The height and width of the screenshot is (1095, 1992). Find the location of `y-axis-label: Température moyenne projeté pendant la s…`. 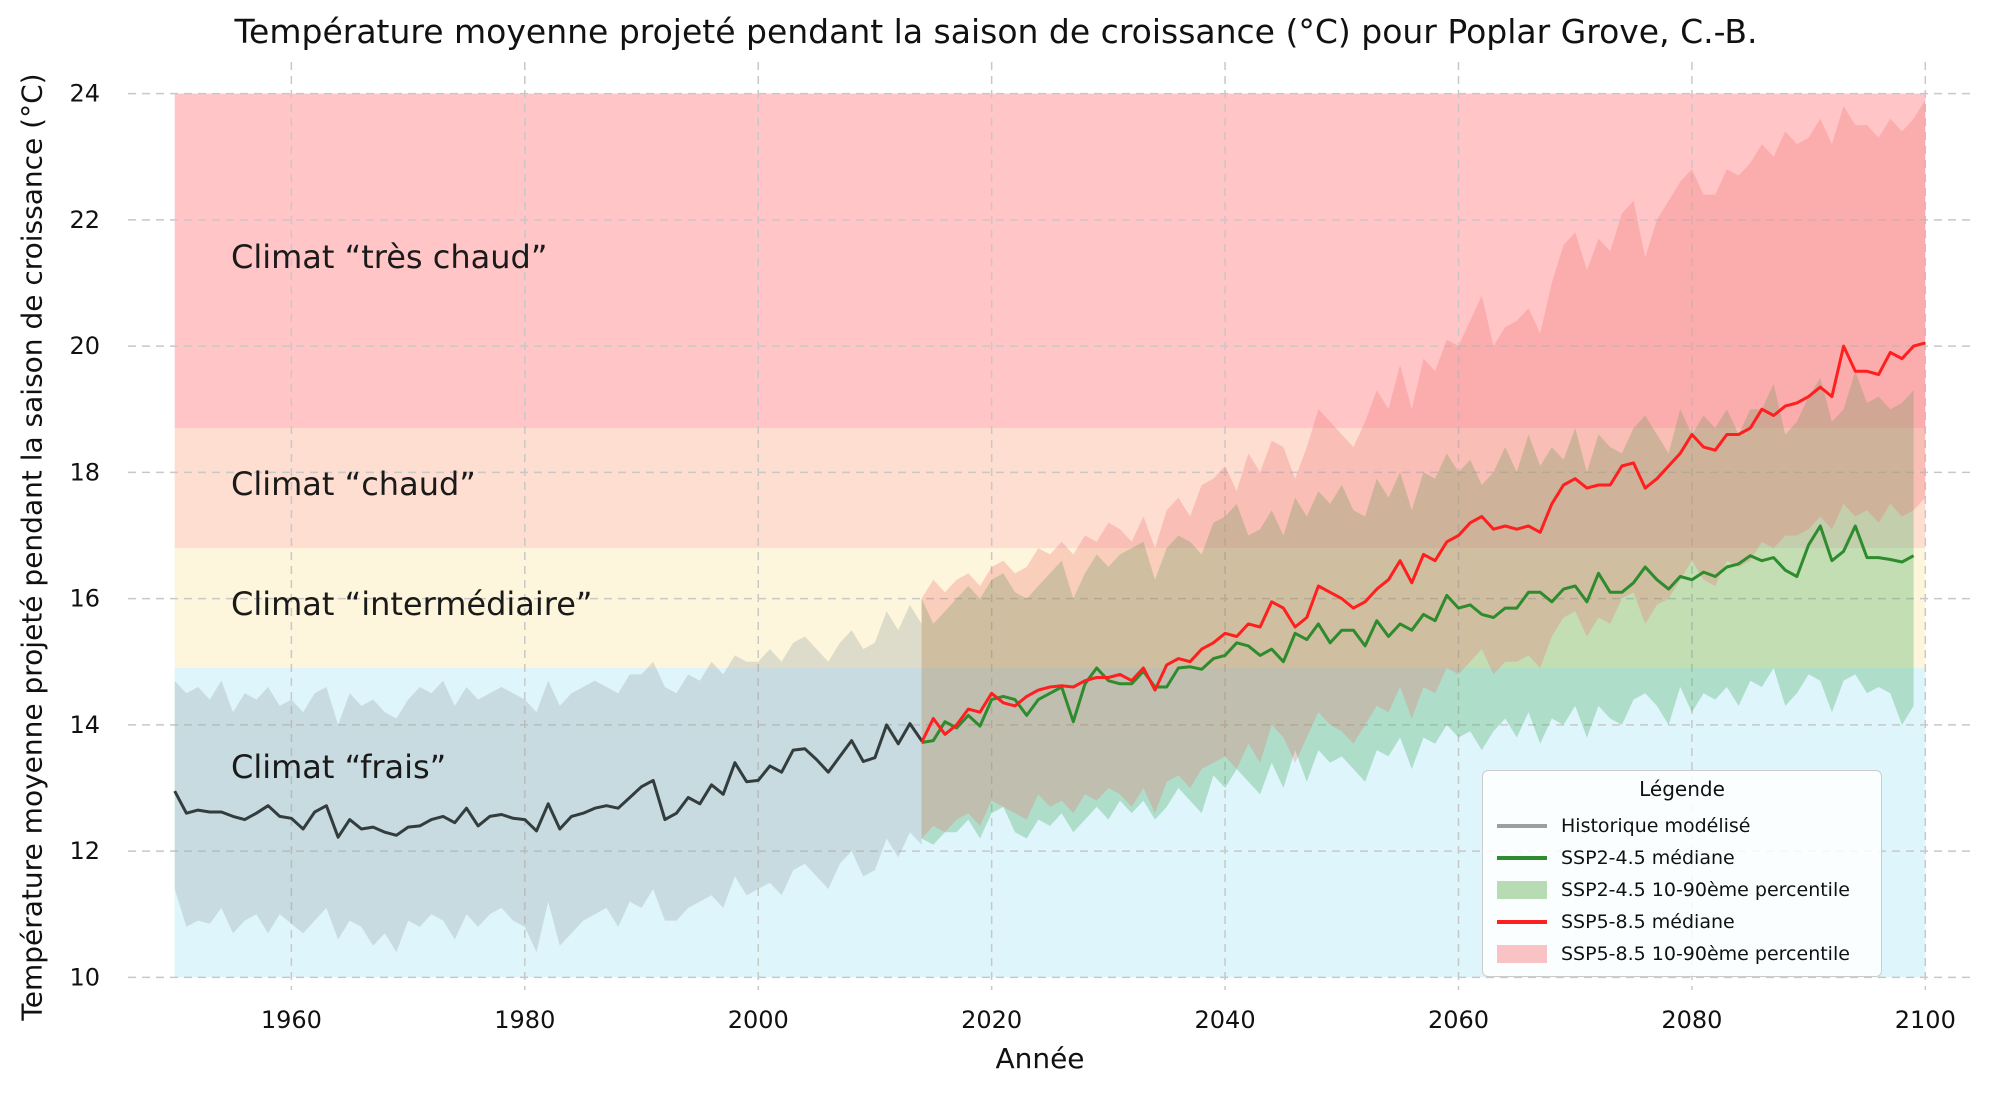

y-axis-label: Température moyenne projeté pendant la s… is located at coordinates (32, 547).